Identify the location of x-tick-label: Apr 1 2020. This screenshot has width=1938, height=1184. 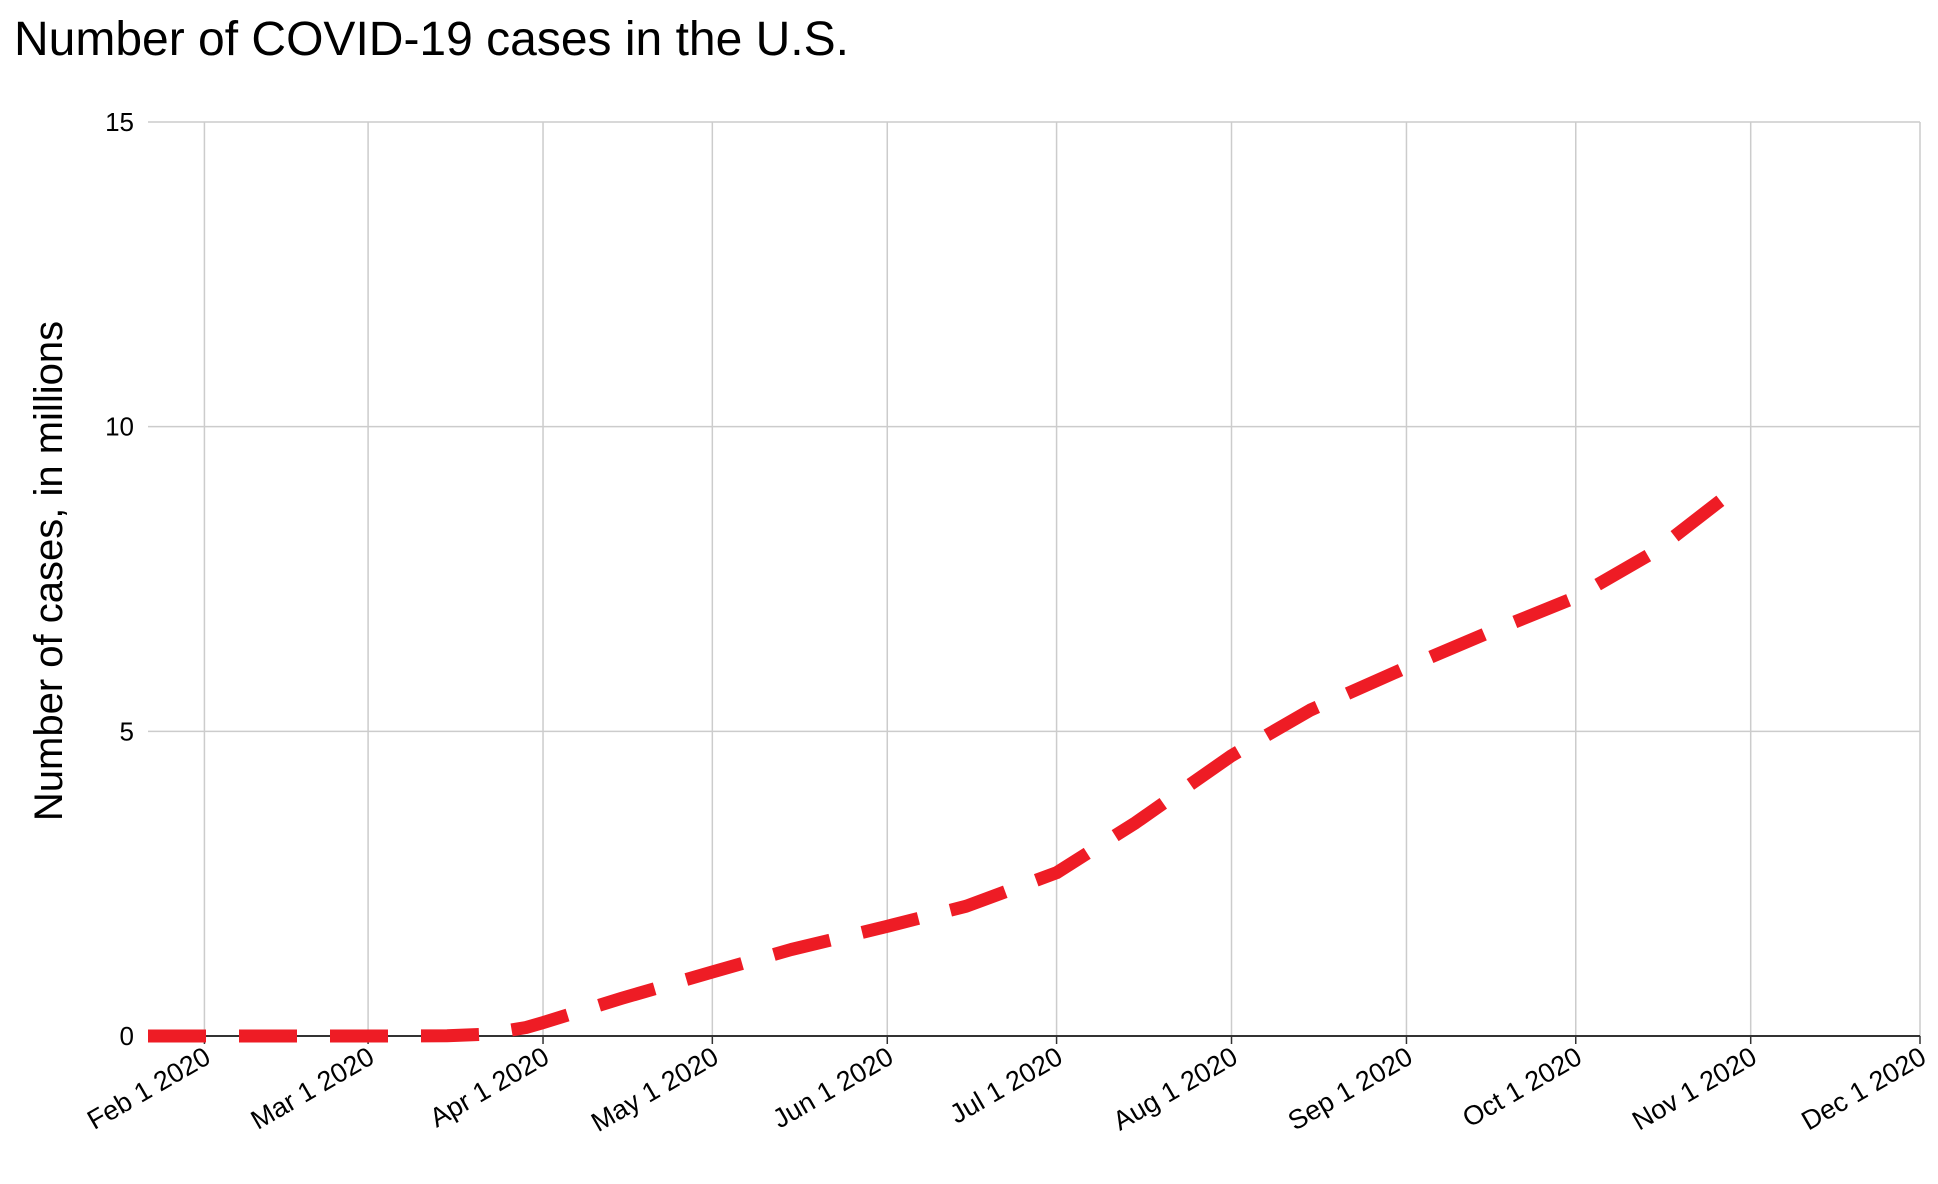
(489, 1087).